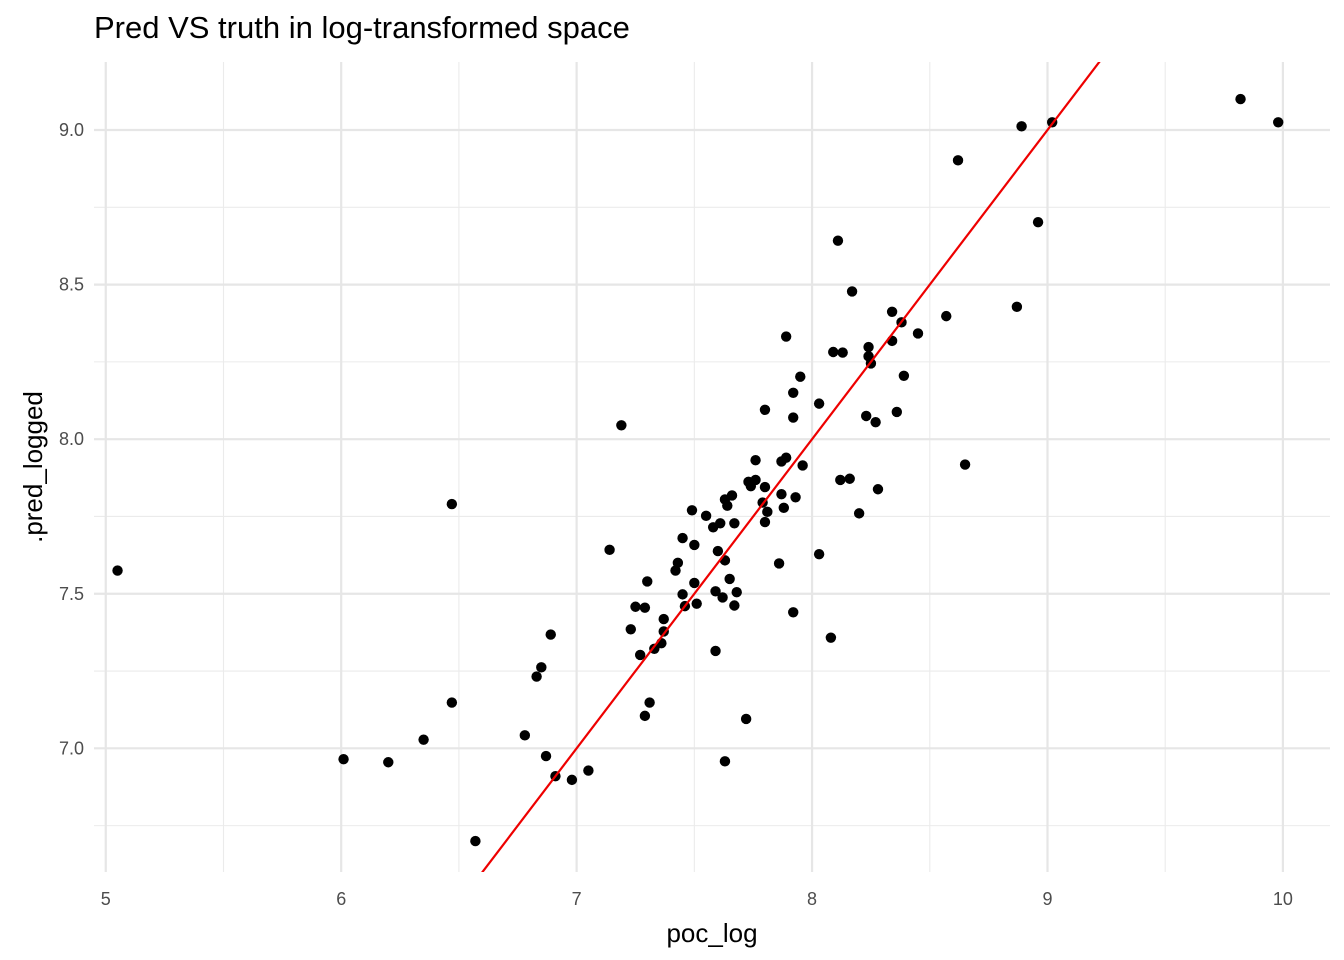  Describe the element at coordinates (1047, 899) in the screenshot. I see `x-tick-label: 9` at that location.